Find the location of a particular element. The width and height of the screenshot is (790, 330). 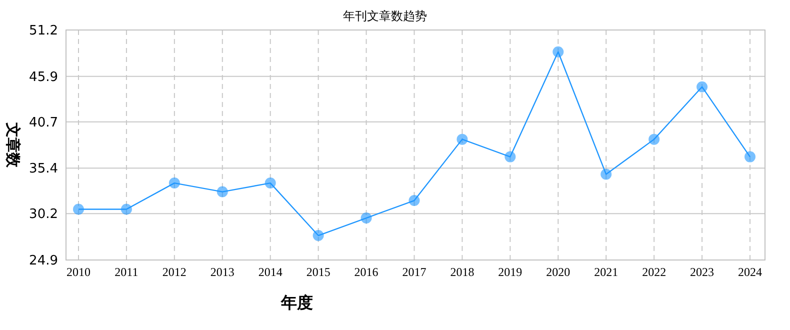

x-tick-label: 2012 is located at coordinates (174, 272).